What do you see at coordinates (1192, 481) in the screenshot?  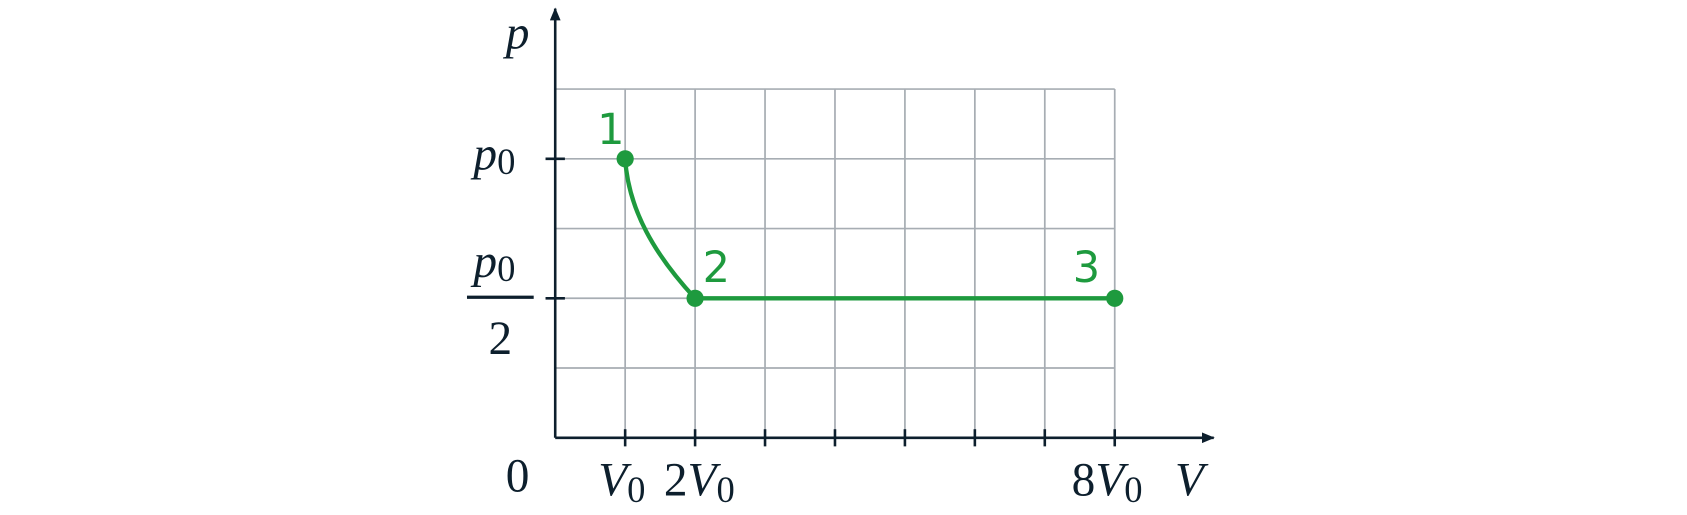 I see `x-axis-label: V` at bounding box center [1192, 481].